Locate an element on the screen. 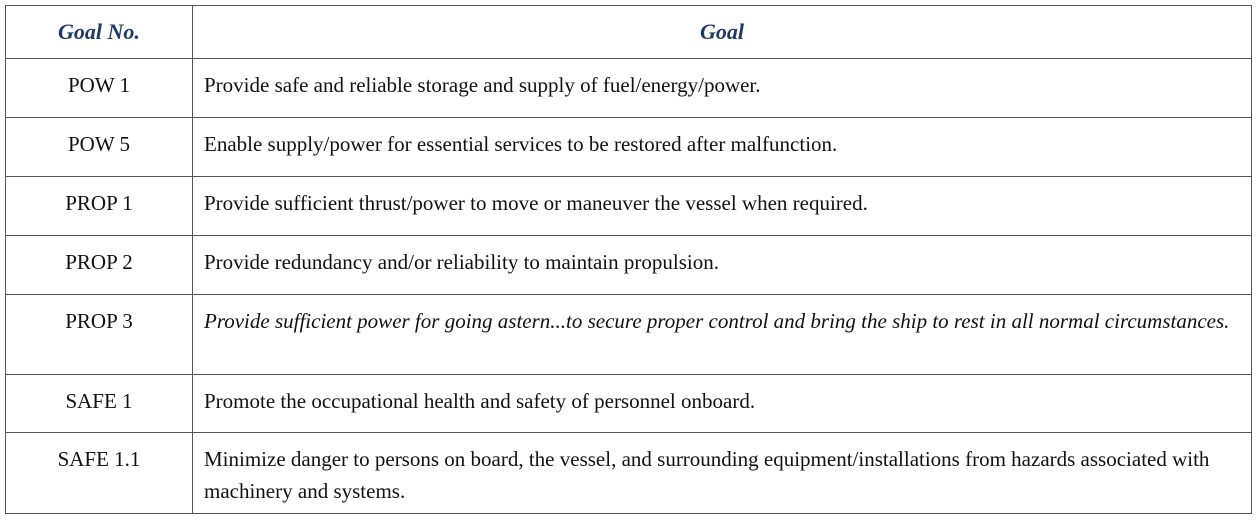  header-goal-no: Goal No. is located at coordinates (99, 32).